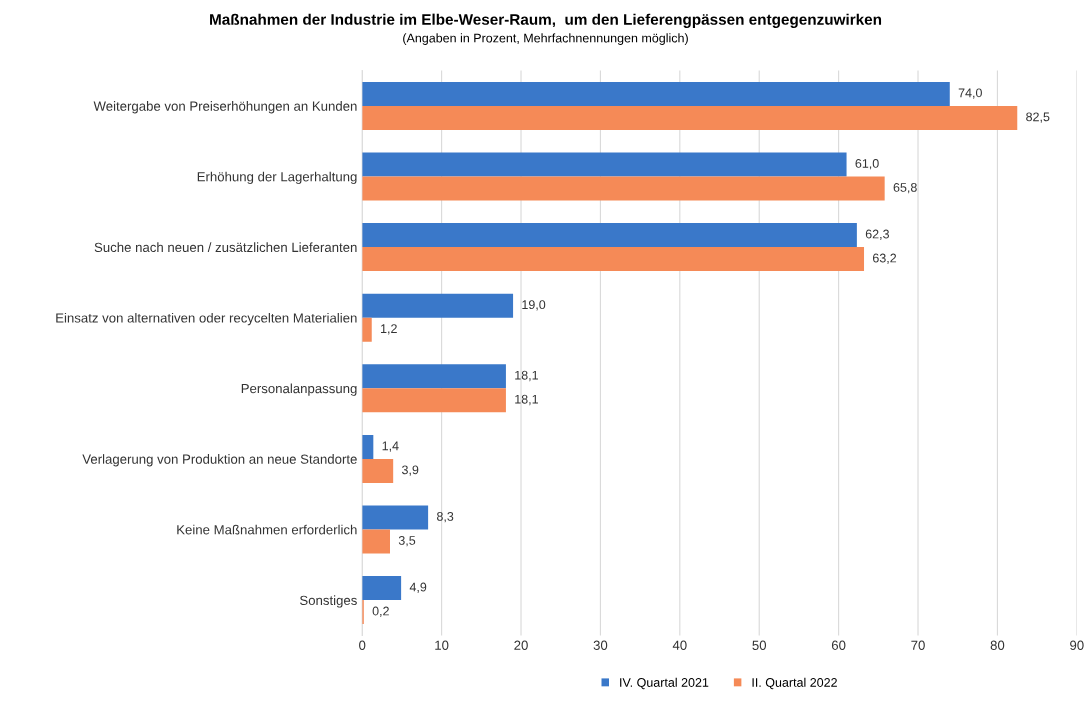 The width and height of the screenshot is (1091, 706). Describe the element at coordinates (546, 20) in the screenshot. I see `chart-title: Maßnahmen der Industrie im Elbe-Weser-Raum, um den Lieferengpässen entgegenzuwirken` at that location.